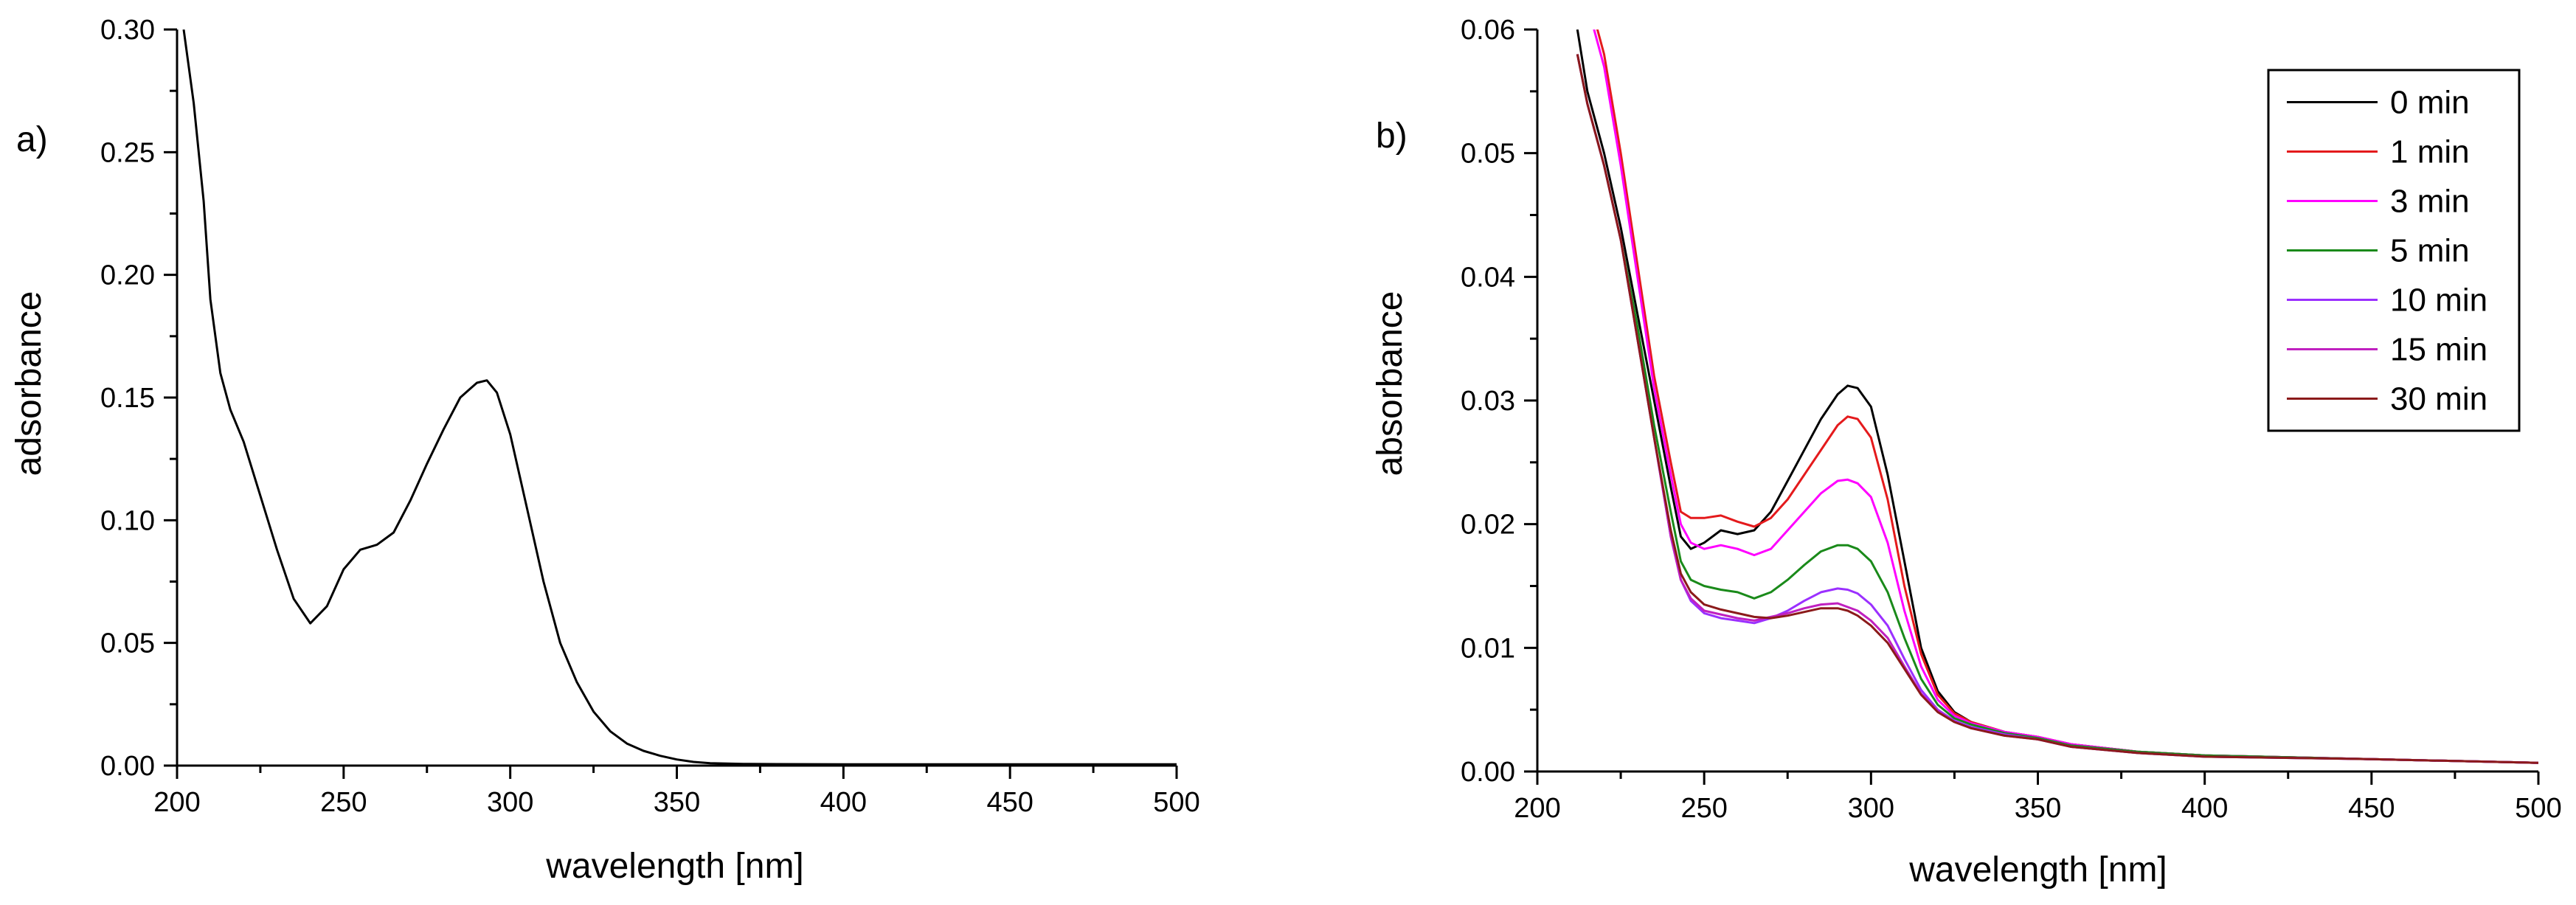  What do you see at coordinates (128, 520) in the screenshot?
I see `y-tick-label: 0.10` at bounding box center [128, 520].